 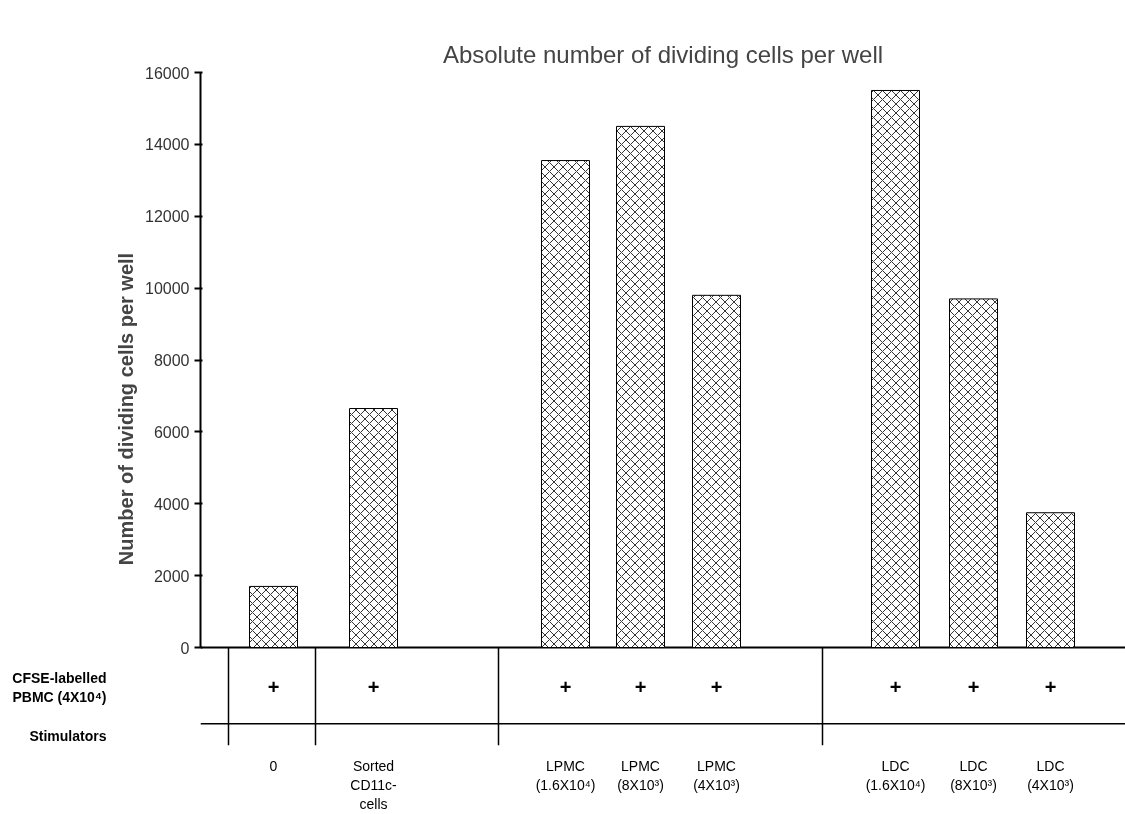 I want to click on text: Stimulators, so click(x=68, y=735).